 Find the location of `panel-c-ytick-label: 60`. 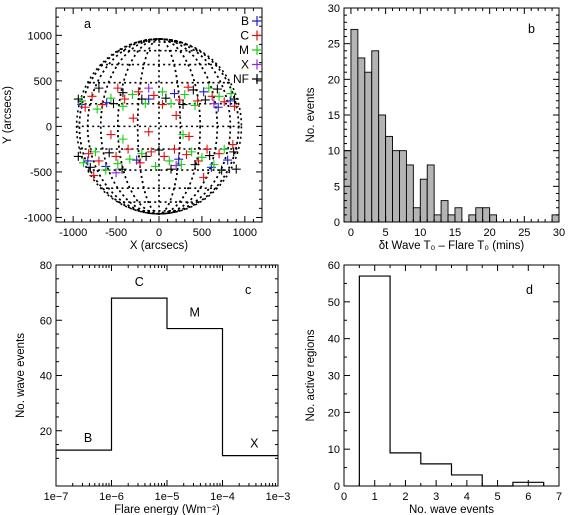

panel-c-ytick-label: 60 is located at coordinates (46, 321).